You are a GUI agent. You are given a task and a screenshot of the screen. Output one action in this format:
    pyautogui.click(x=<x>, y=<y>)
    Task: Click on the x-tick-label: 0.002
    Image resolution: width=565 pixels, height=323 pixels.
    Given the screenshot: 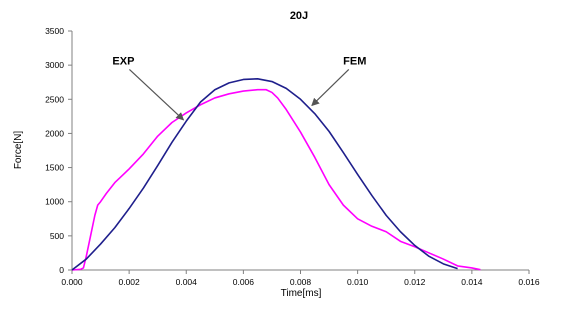 What is the action you would take?
    pyautogui.click(x=129, y=282)
    